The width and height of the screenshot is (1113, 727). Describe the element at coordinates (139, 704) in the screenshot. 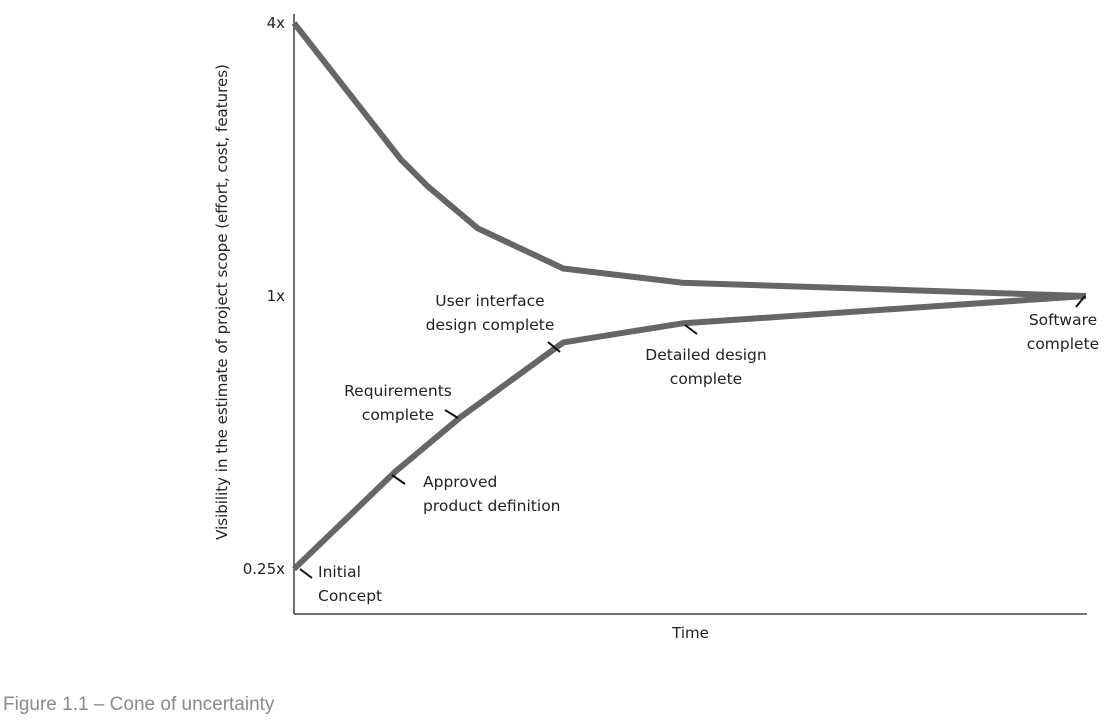

I see `figure-caption: Figure 1.1 – Cone of uncertainty` at that location.